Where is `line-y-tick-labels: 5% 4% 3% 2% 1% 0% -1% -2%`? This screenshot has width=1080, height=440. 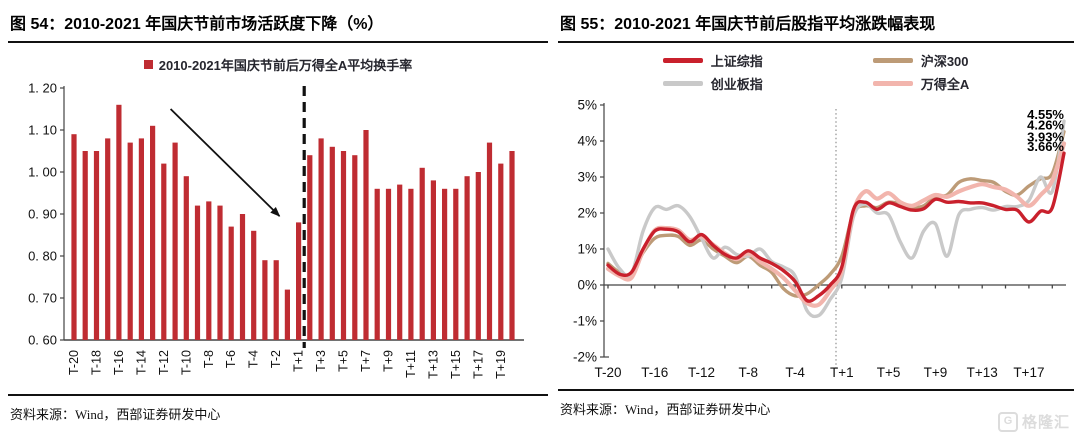 line-y-tick-labels: 5% 4% 3% 2% 1% 0% -1% -2% is located at coordinates (585, 231).